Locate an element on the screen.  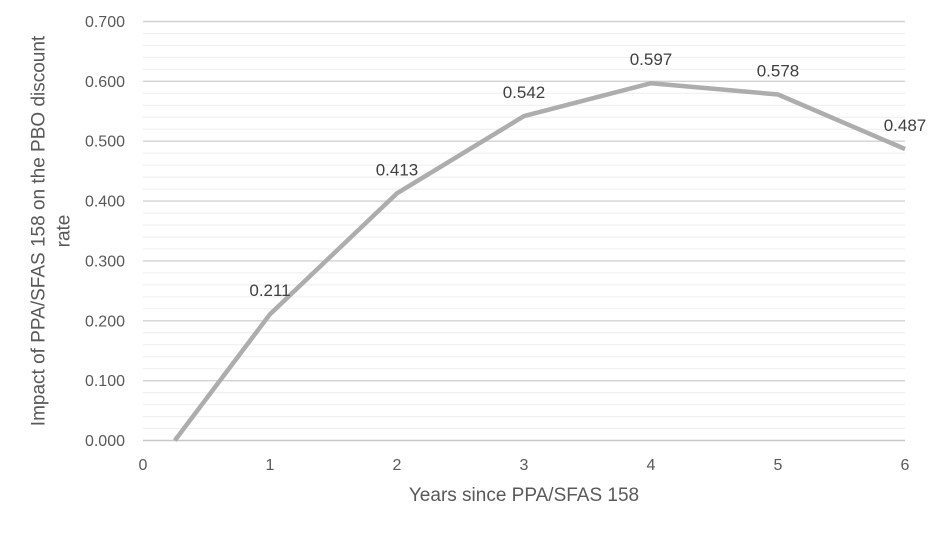
data-label: 0.597 is located at coordinates (651, 59).